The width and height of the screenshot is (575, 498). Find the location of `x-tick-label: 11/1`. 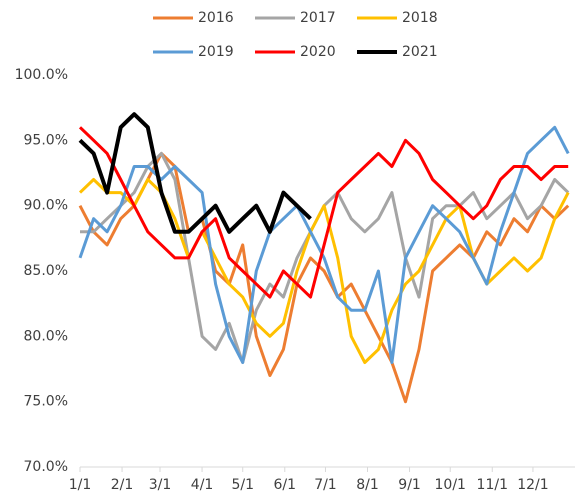

x-tick-label: 11/1 is located at coordinates (492, 485).